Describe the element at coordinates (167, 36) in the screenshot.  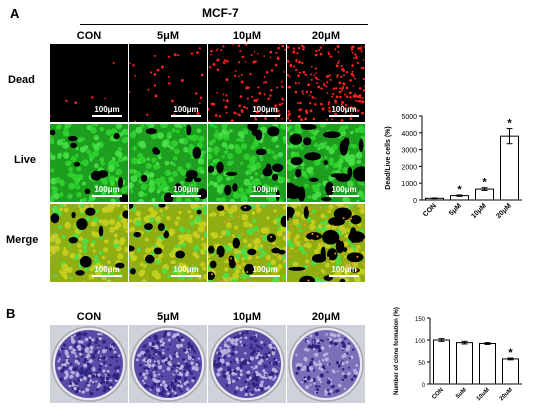
I see `col-header-5um: 5μM` at that location.